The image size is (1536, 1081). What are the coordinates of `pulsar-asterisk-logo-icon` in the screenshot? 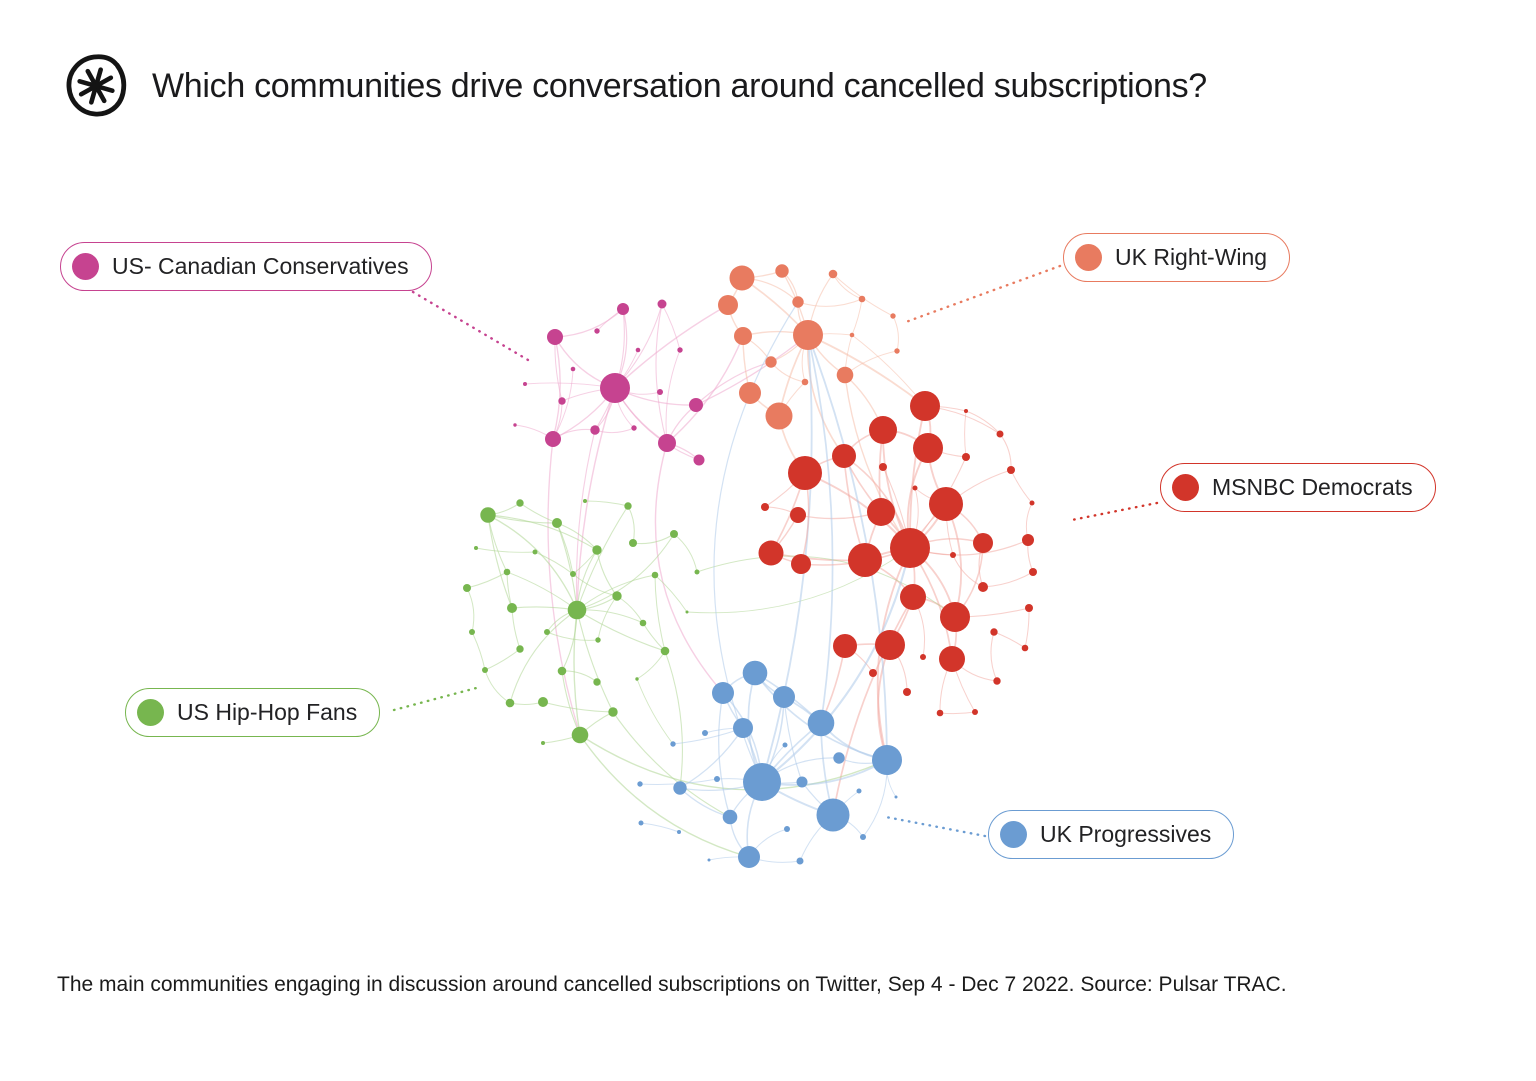 It's located at (96, 86).